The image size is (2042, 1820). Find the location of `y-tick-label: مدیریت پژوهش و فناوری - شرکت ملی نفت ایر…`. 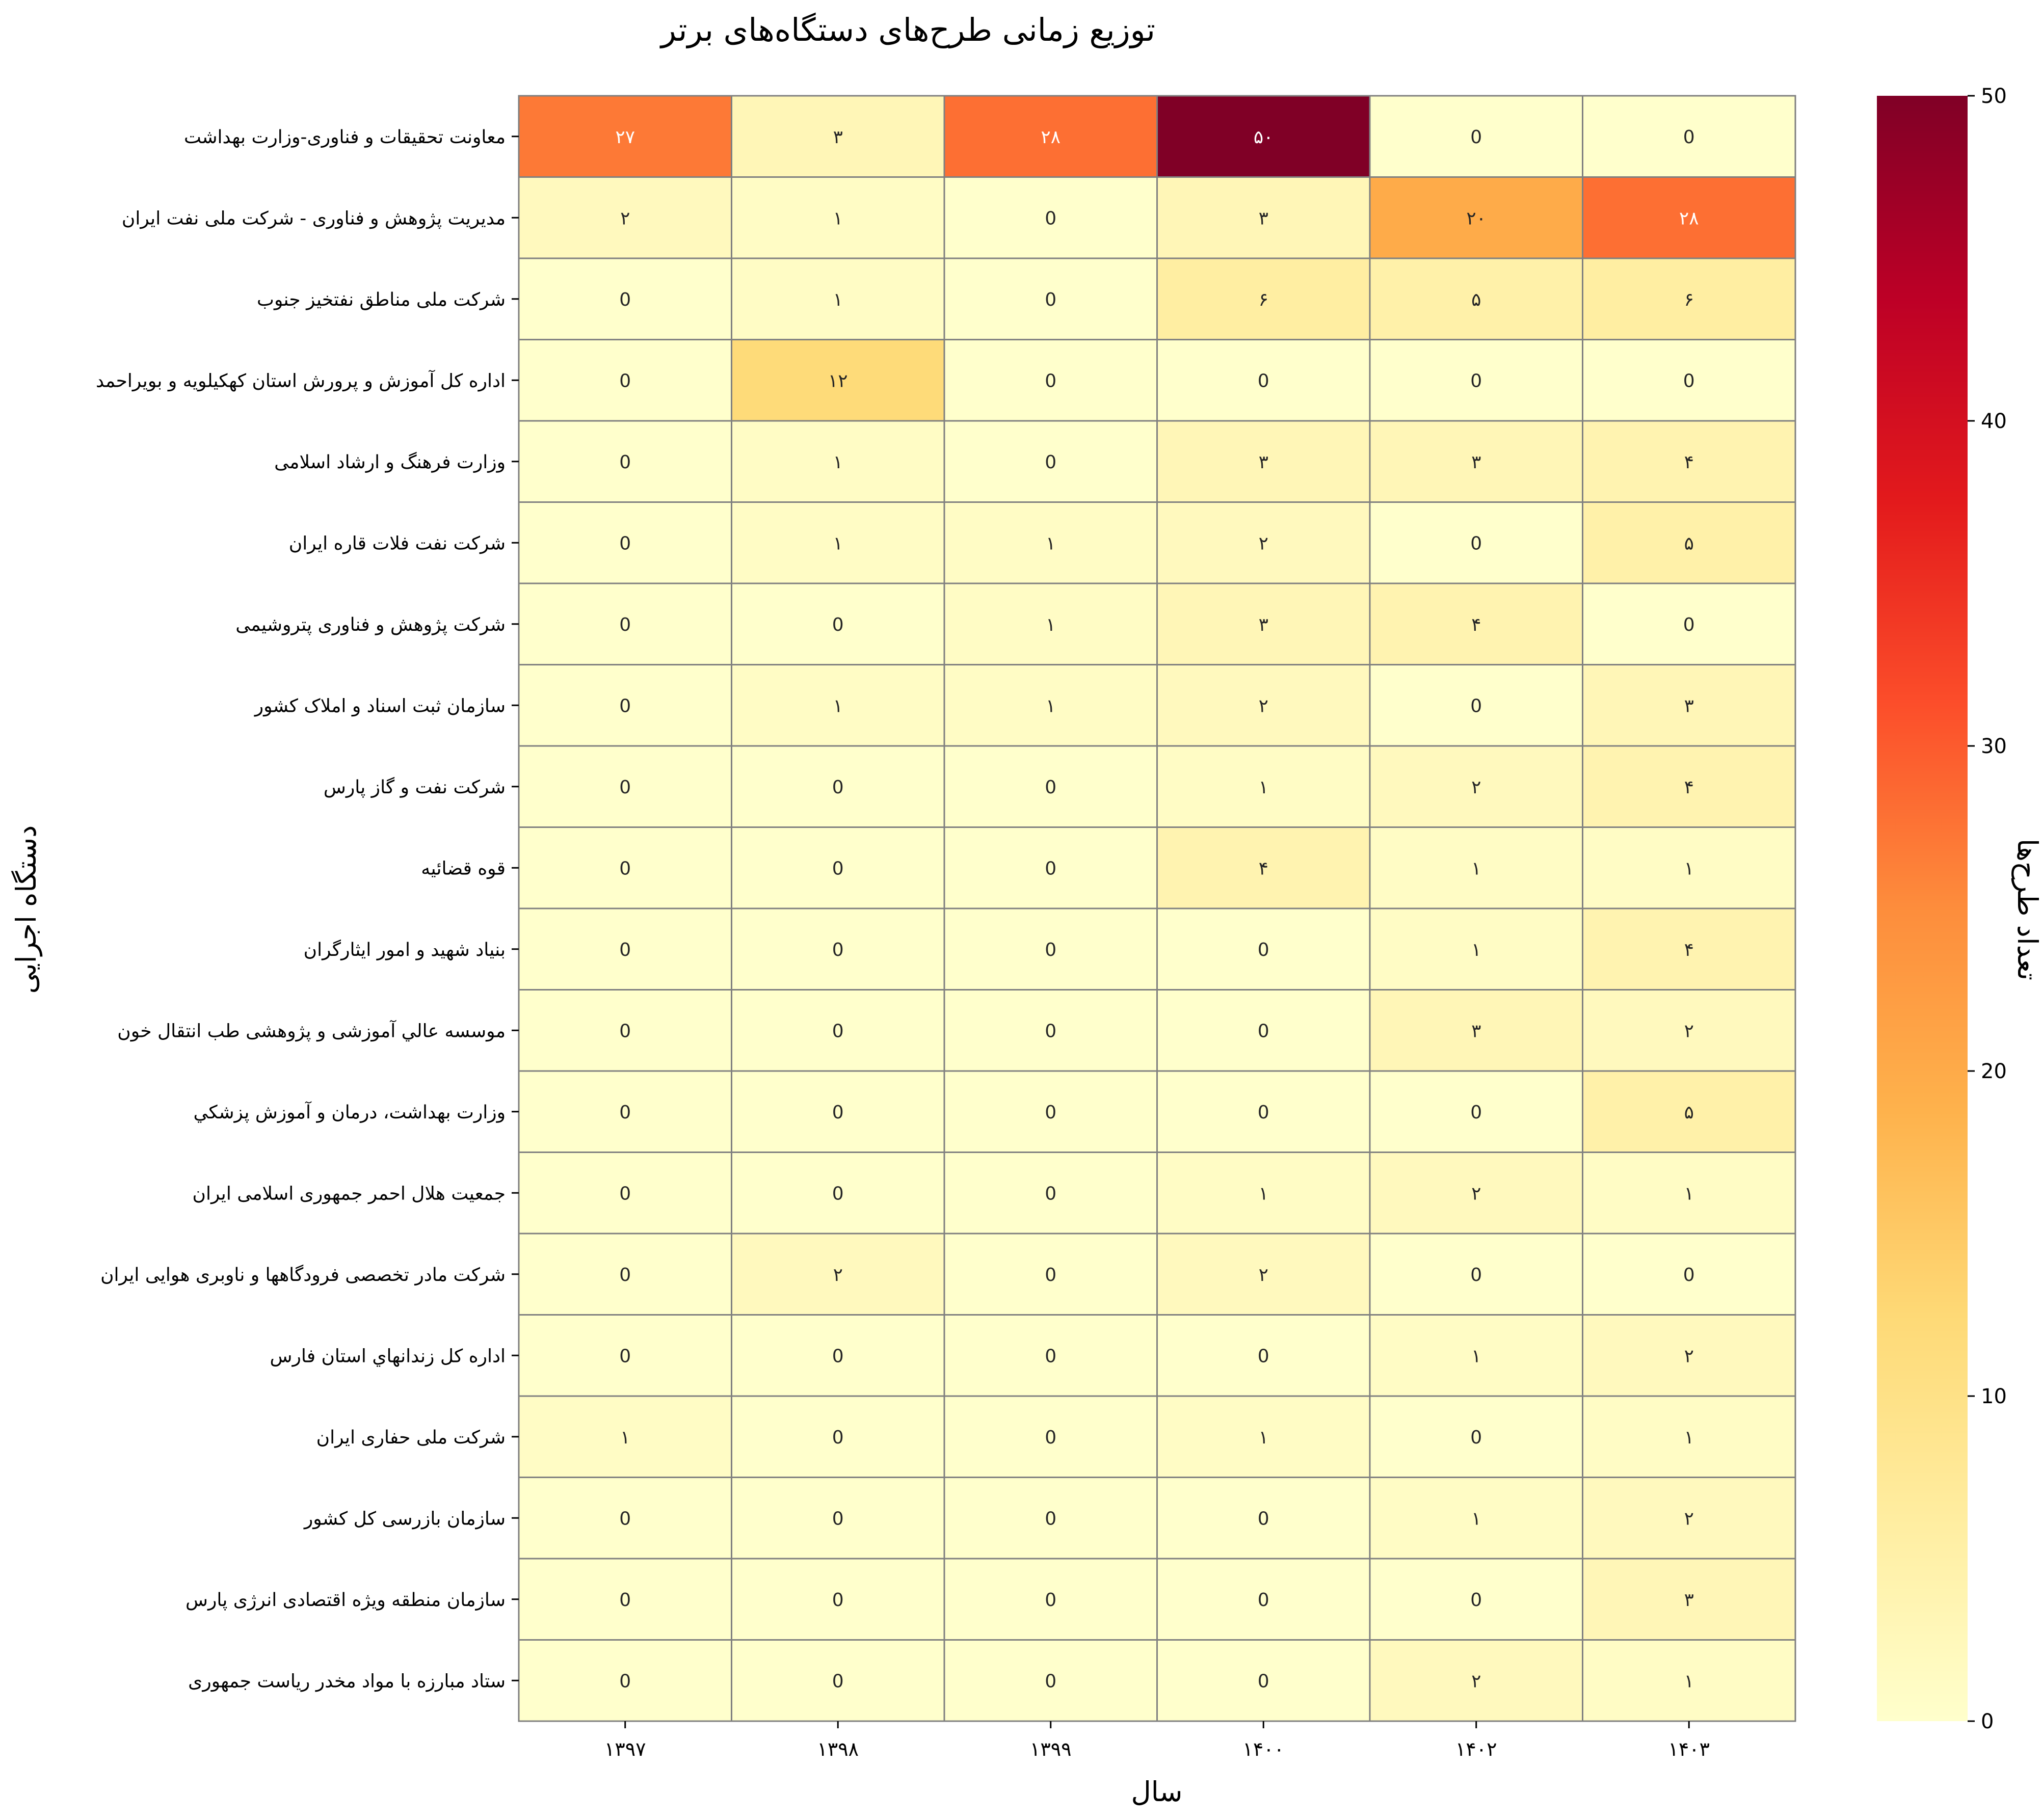

y-tick-label: مدیریت پژوهش و فناوری - شرکت ملی نفت ایر… is located at coordinates (314, 218).